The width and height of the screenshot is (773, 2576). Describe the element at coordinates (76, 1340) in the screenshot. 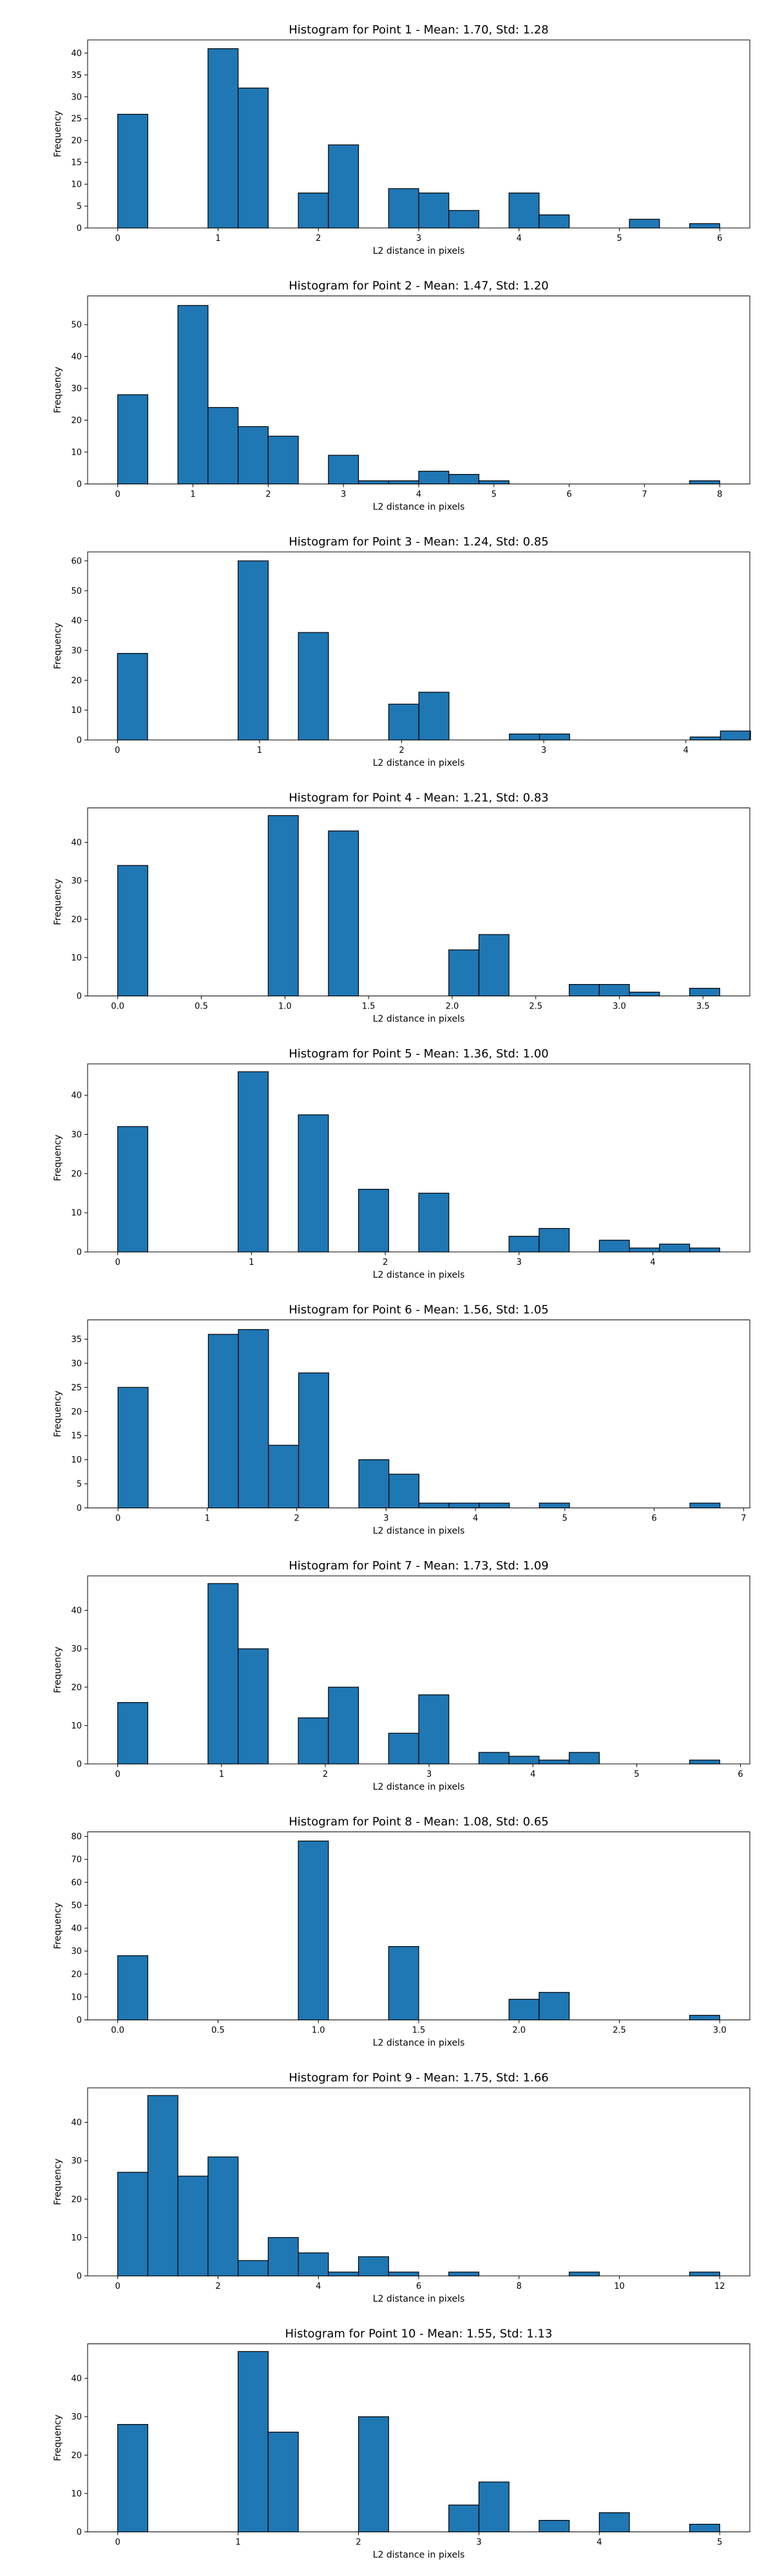

I see `y-tick-label-6-8: 35` at that location.